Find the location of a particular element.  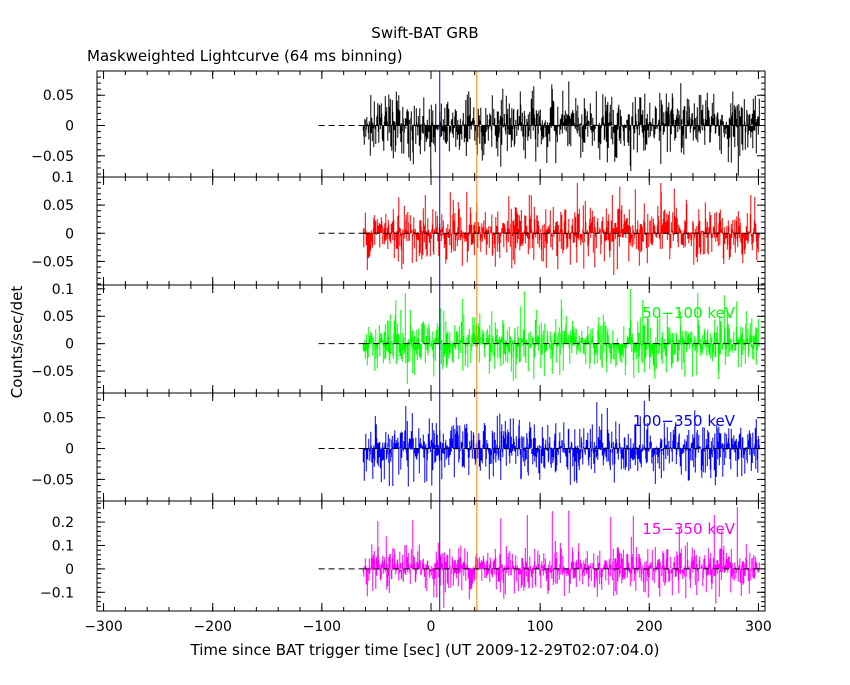

panel-1: 0.1 0.05 0 −0.05 is located at coordinates (398, 228).